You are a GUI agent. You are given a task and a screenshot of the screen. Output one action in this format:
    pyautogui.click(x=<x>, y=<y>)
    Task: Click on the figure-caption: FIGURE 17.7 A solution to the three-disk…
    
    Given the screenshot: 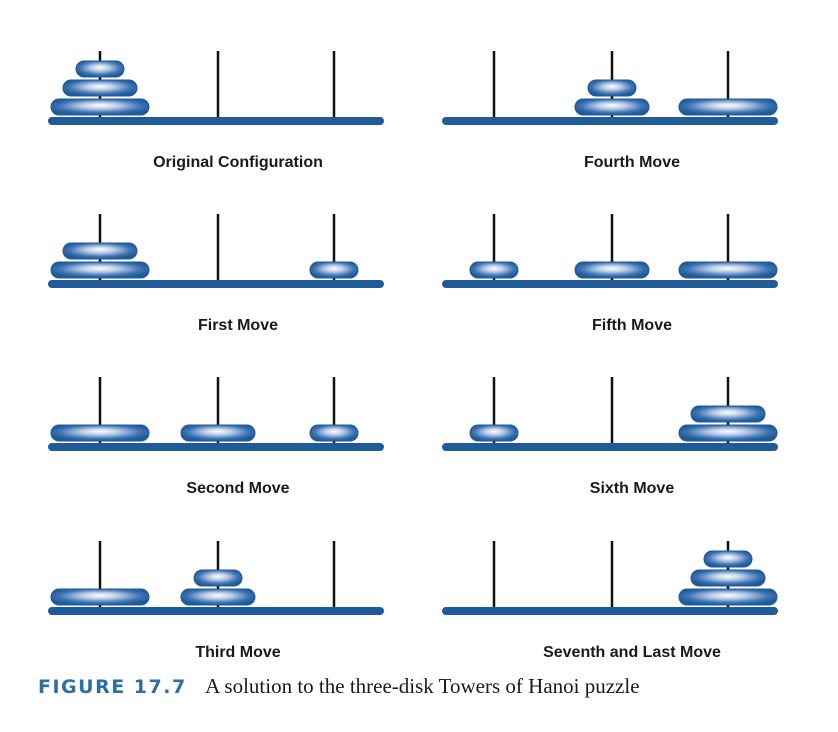 What is the action you would take?
    pyautogui.click(x=339, y=686)
    